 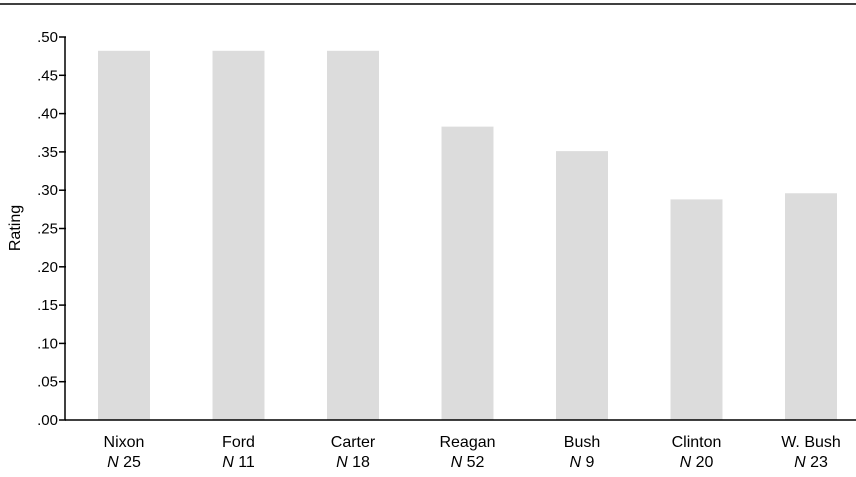 What do you see at coordinates (819, 462) in the screenshot?
I see `n-value: 23` at bounding box center [819, 462].